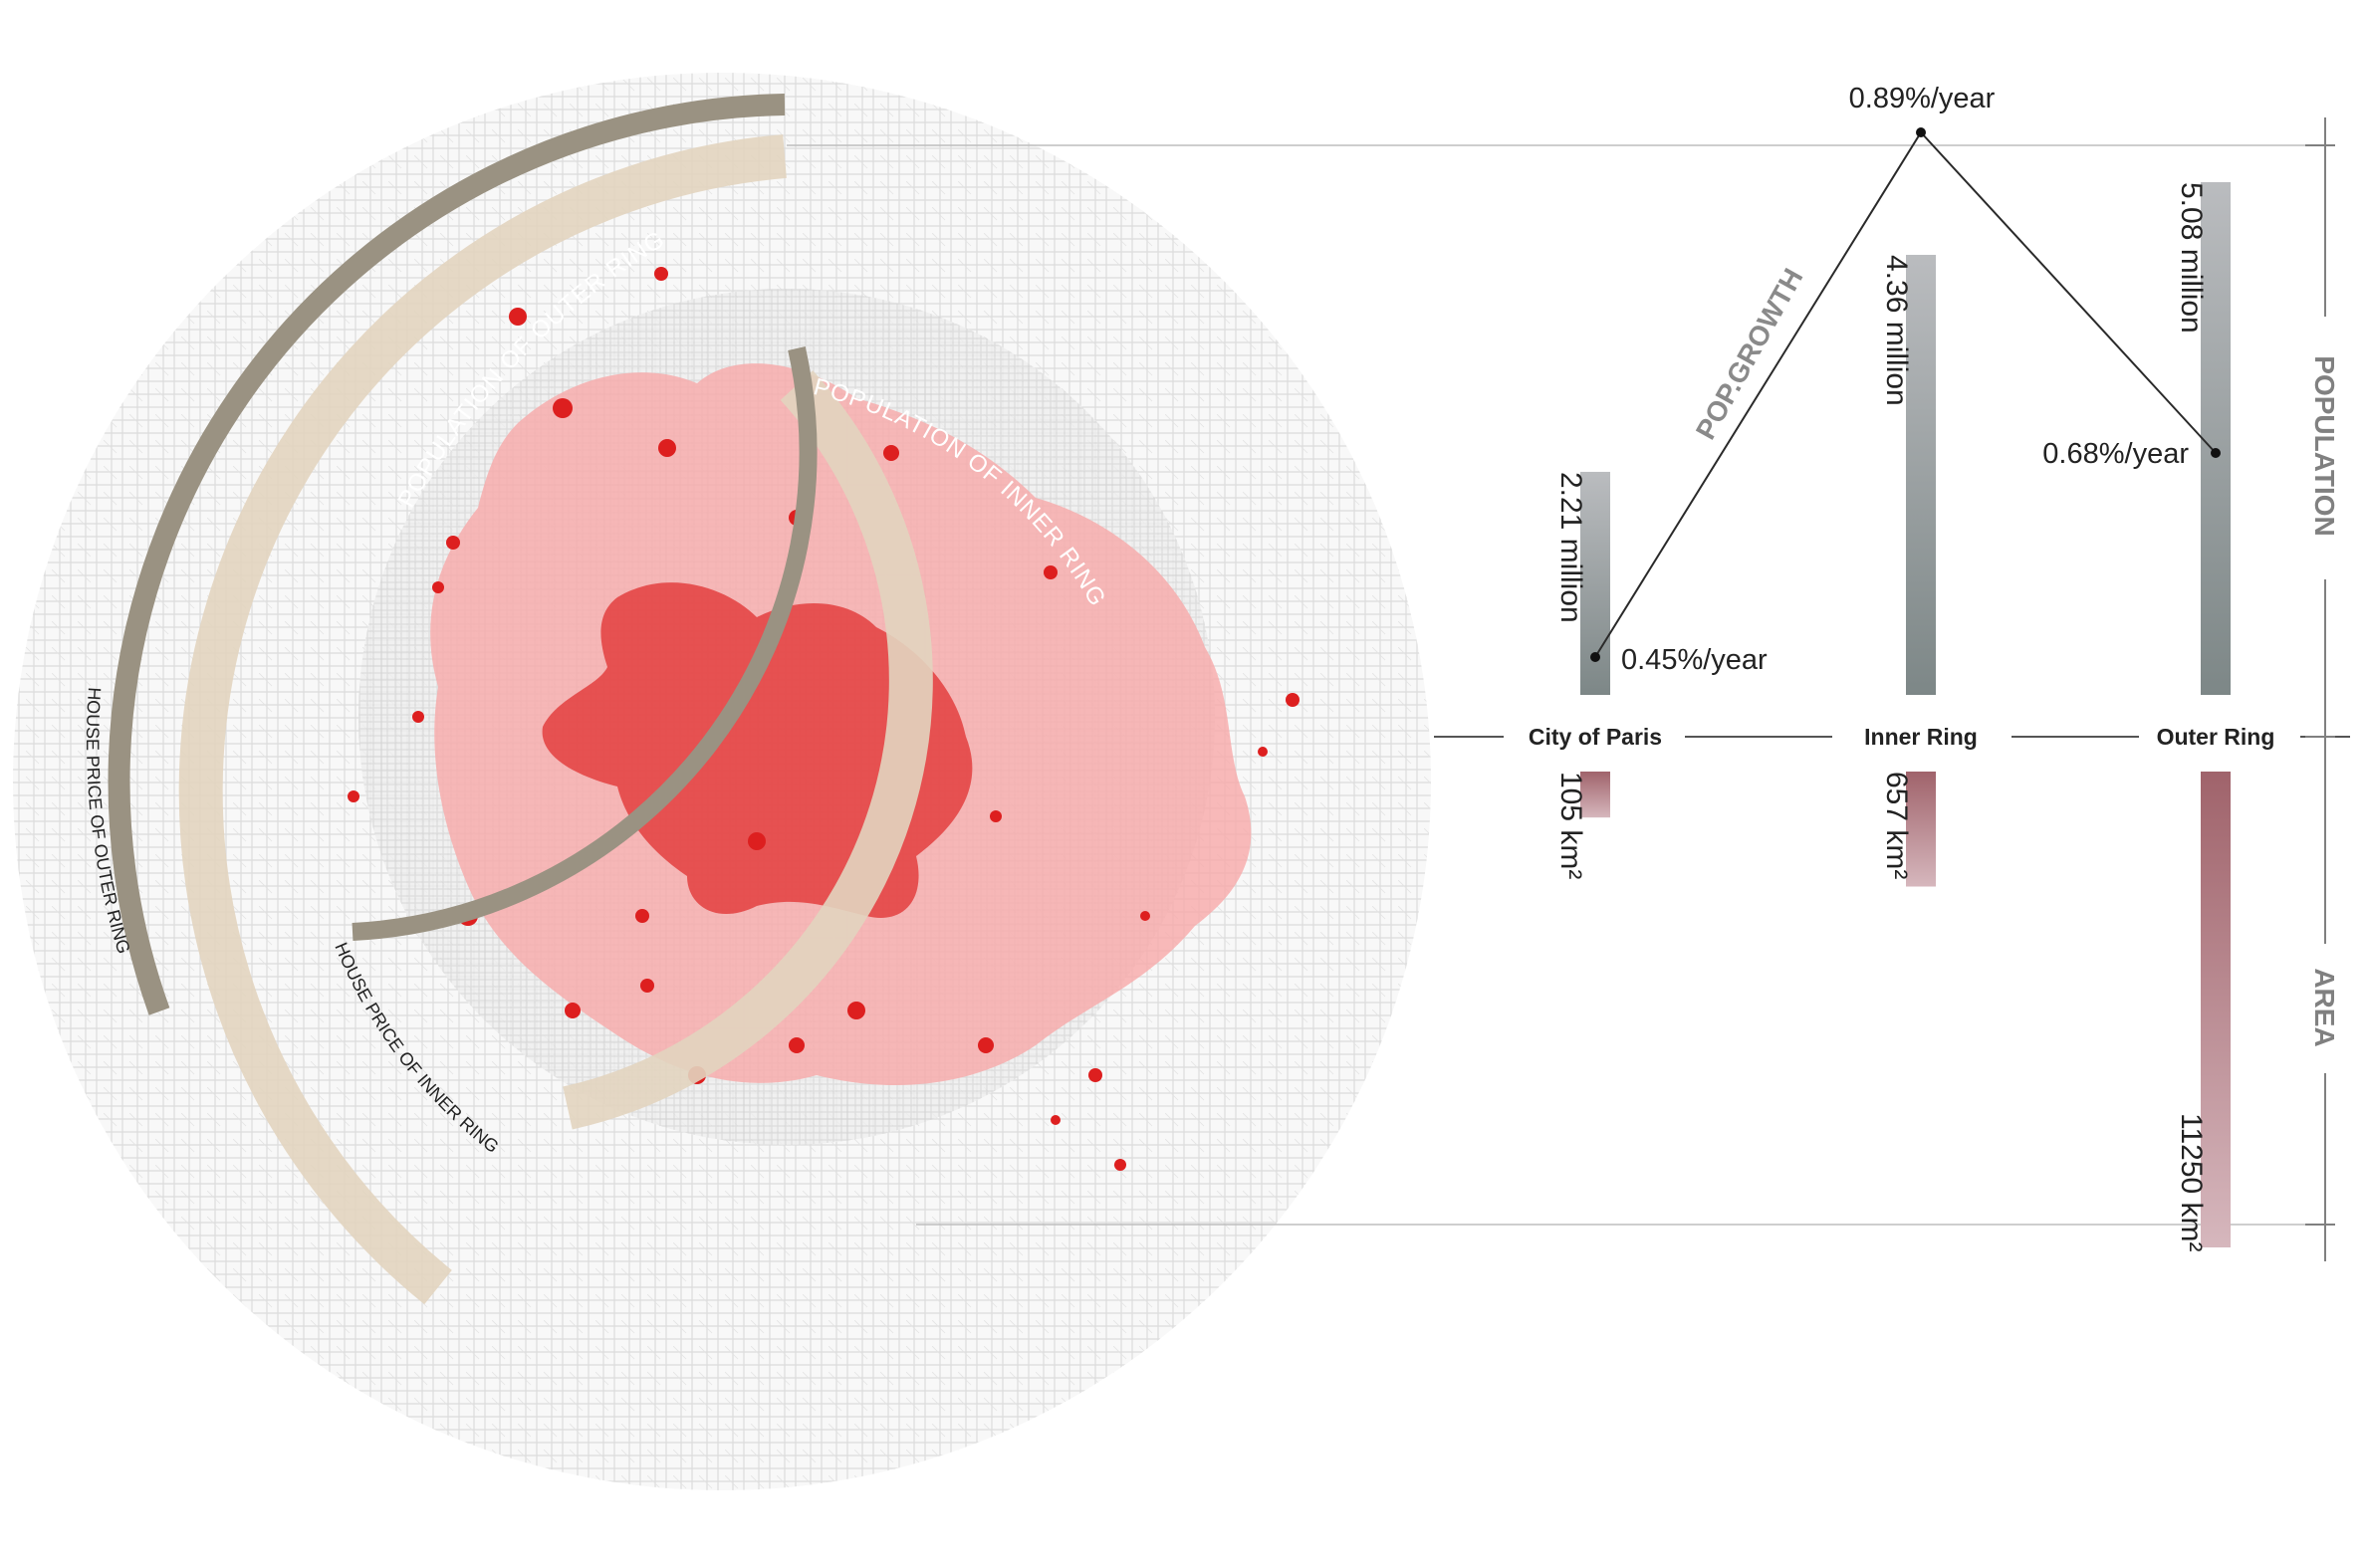 The width and height of the screenshot is (2367, 1568). Describe the element at coordinates (2324, 446) in the screenshot. I see `population-axis-label: POPULATION` at that location.